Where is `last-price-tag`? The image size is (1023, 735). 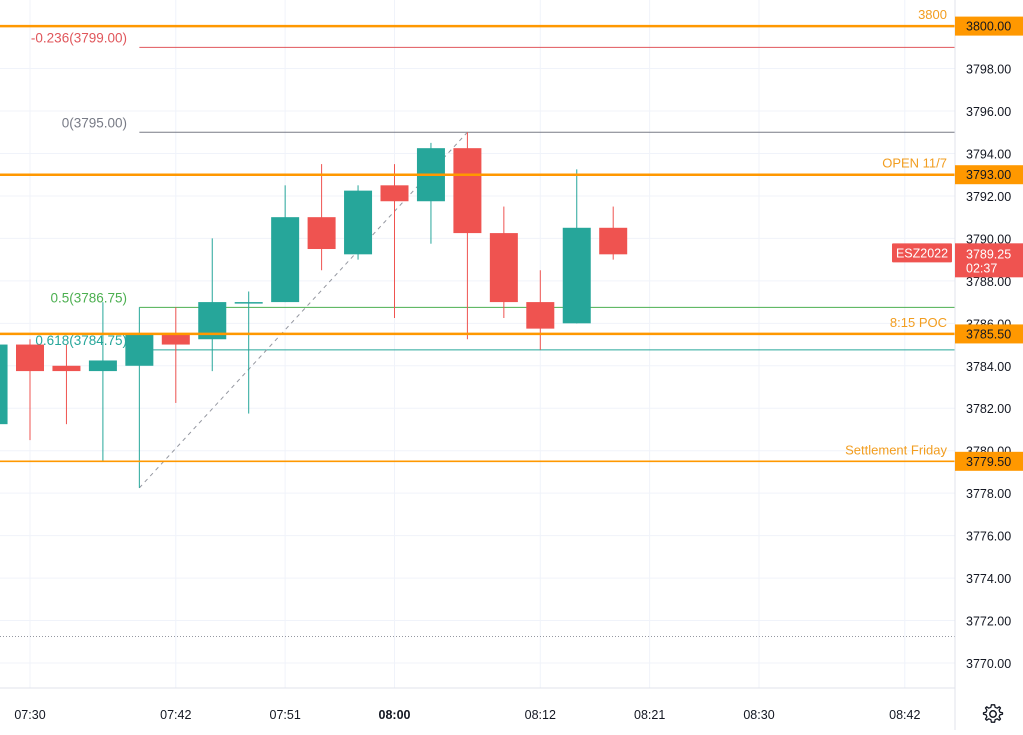 last-price-tag is located at coordinates (989, 260).